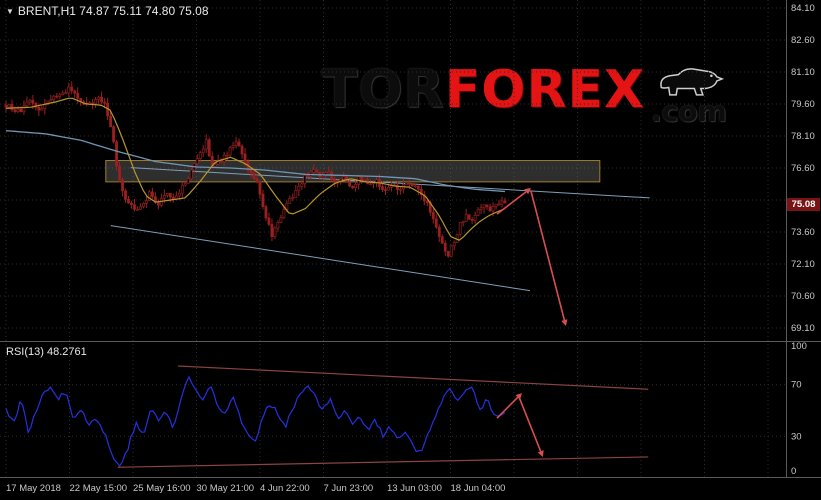 The width and height of the screenshot is (821, 500). I want to click on symbol-header: ▼ BRENT,H1 74.87 75.11 74.80 75.08, so click(107, 11).